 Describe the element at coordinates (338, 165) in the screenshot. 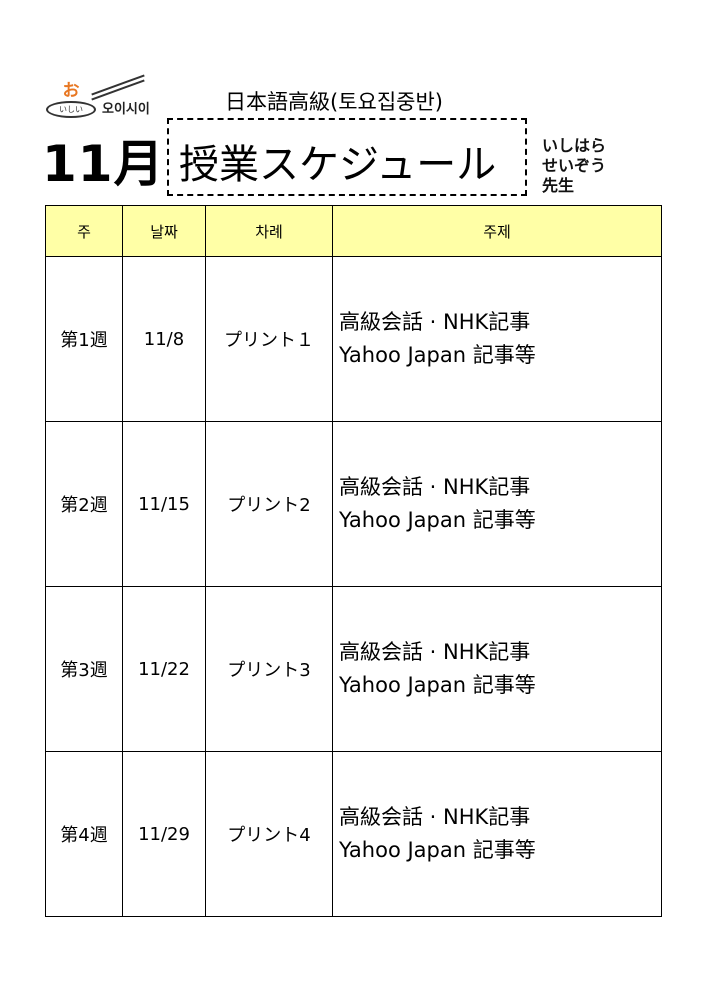

I see `page-title: 授業スケジュール` at that location.